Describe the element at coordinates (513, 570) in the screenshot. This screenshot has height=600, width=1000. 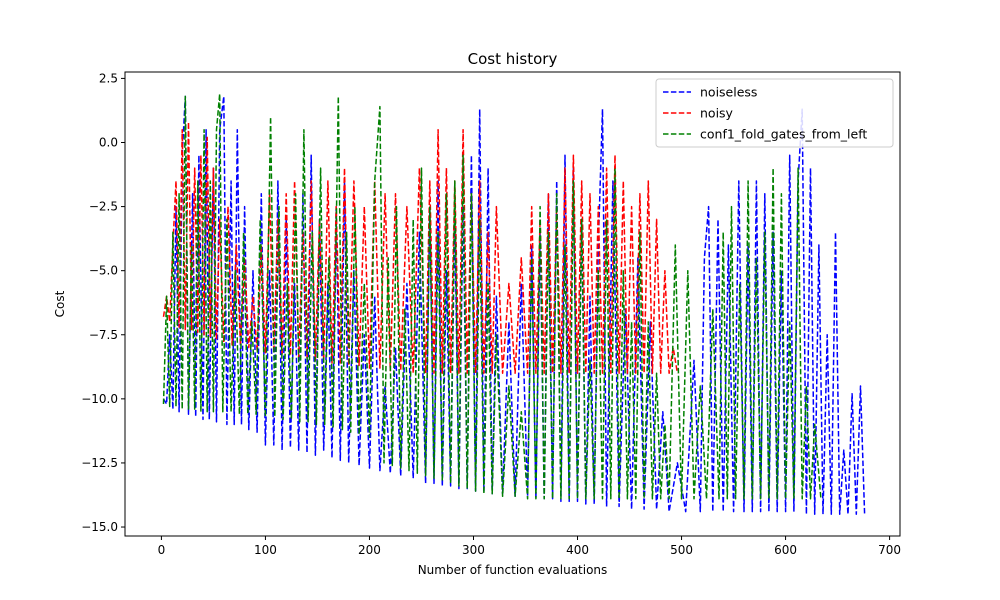
I see `x-axis-label: Number of function evaluations` at that location.